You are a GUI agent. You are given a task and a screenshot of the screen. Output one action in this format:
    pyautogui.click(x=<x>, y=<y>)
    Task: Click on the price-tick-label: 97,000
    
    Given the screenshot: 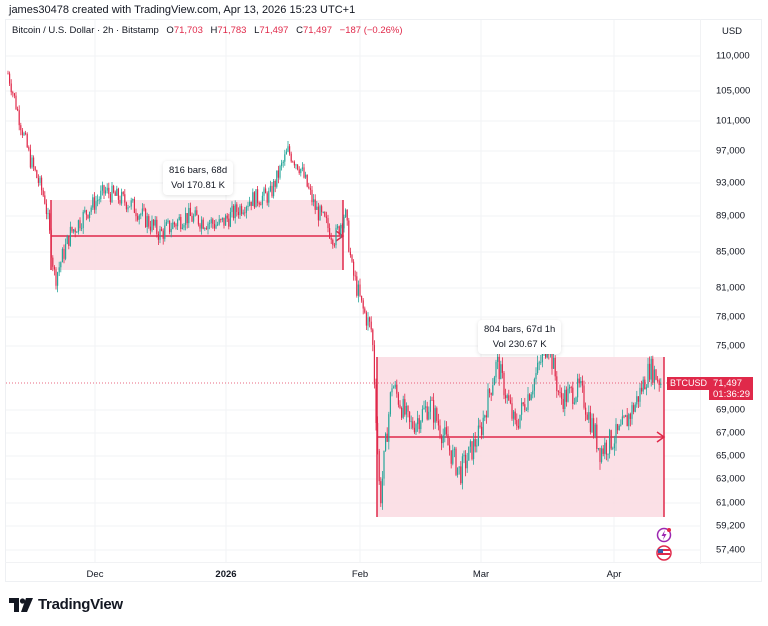 What is the action you would take?
    pyautogui.click(x=731, y=151)
    